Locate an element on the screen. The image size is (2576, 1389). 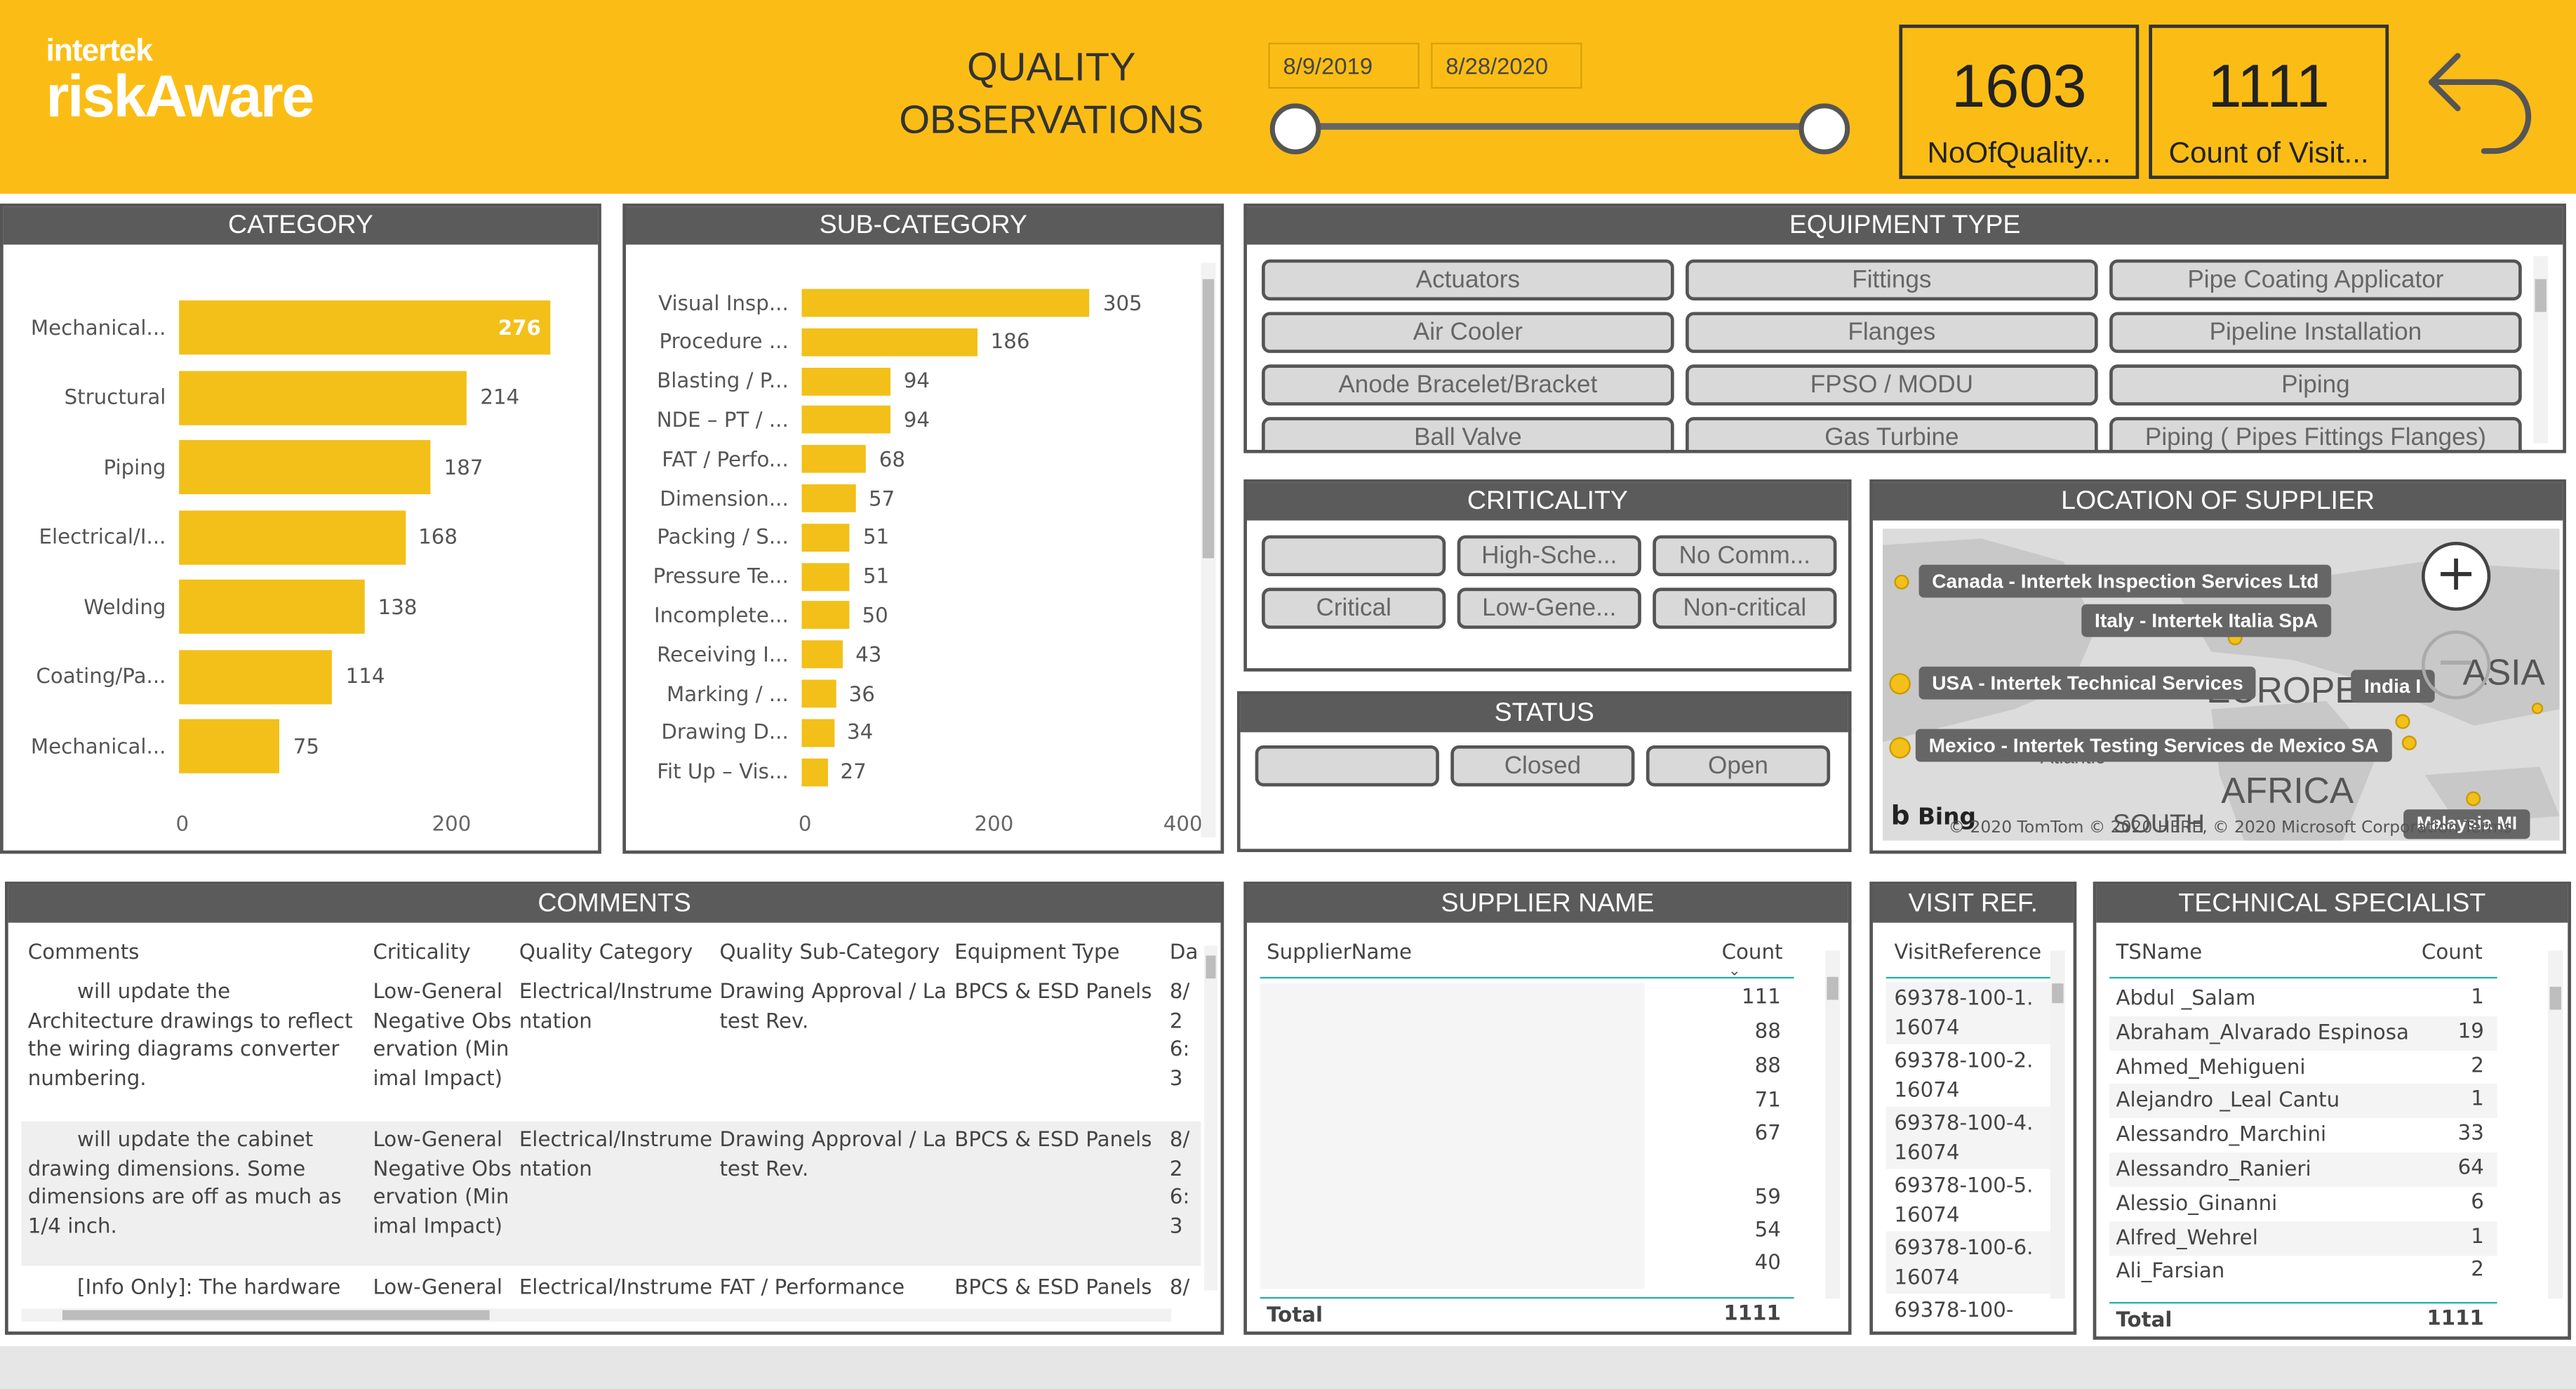
specialist-col-count: Count is located at coordinates (2452, 952).